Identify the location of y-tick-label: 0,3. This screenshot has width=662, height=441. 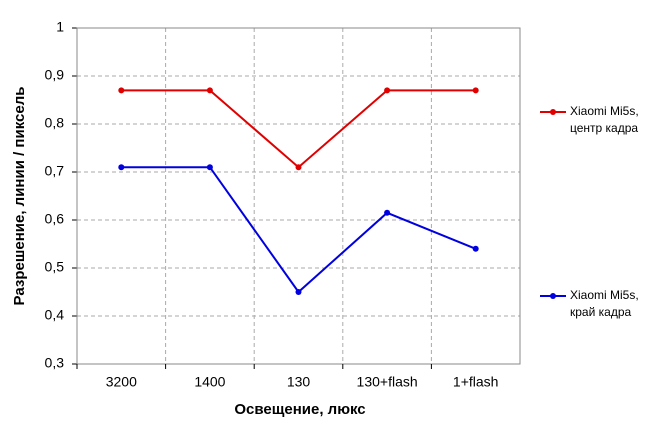
(55, 363).